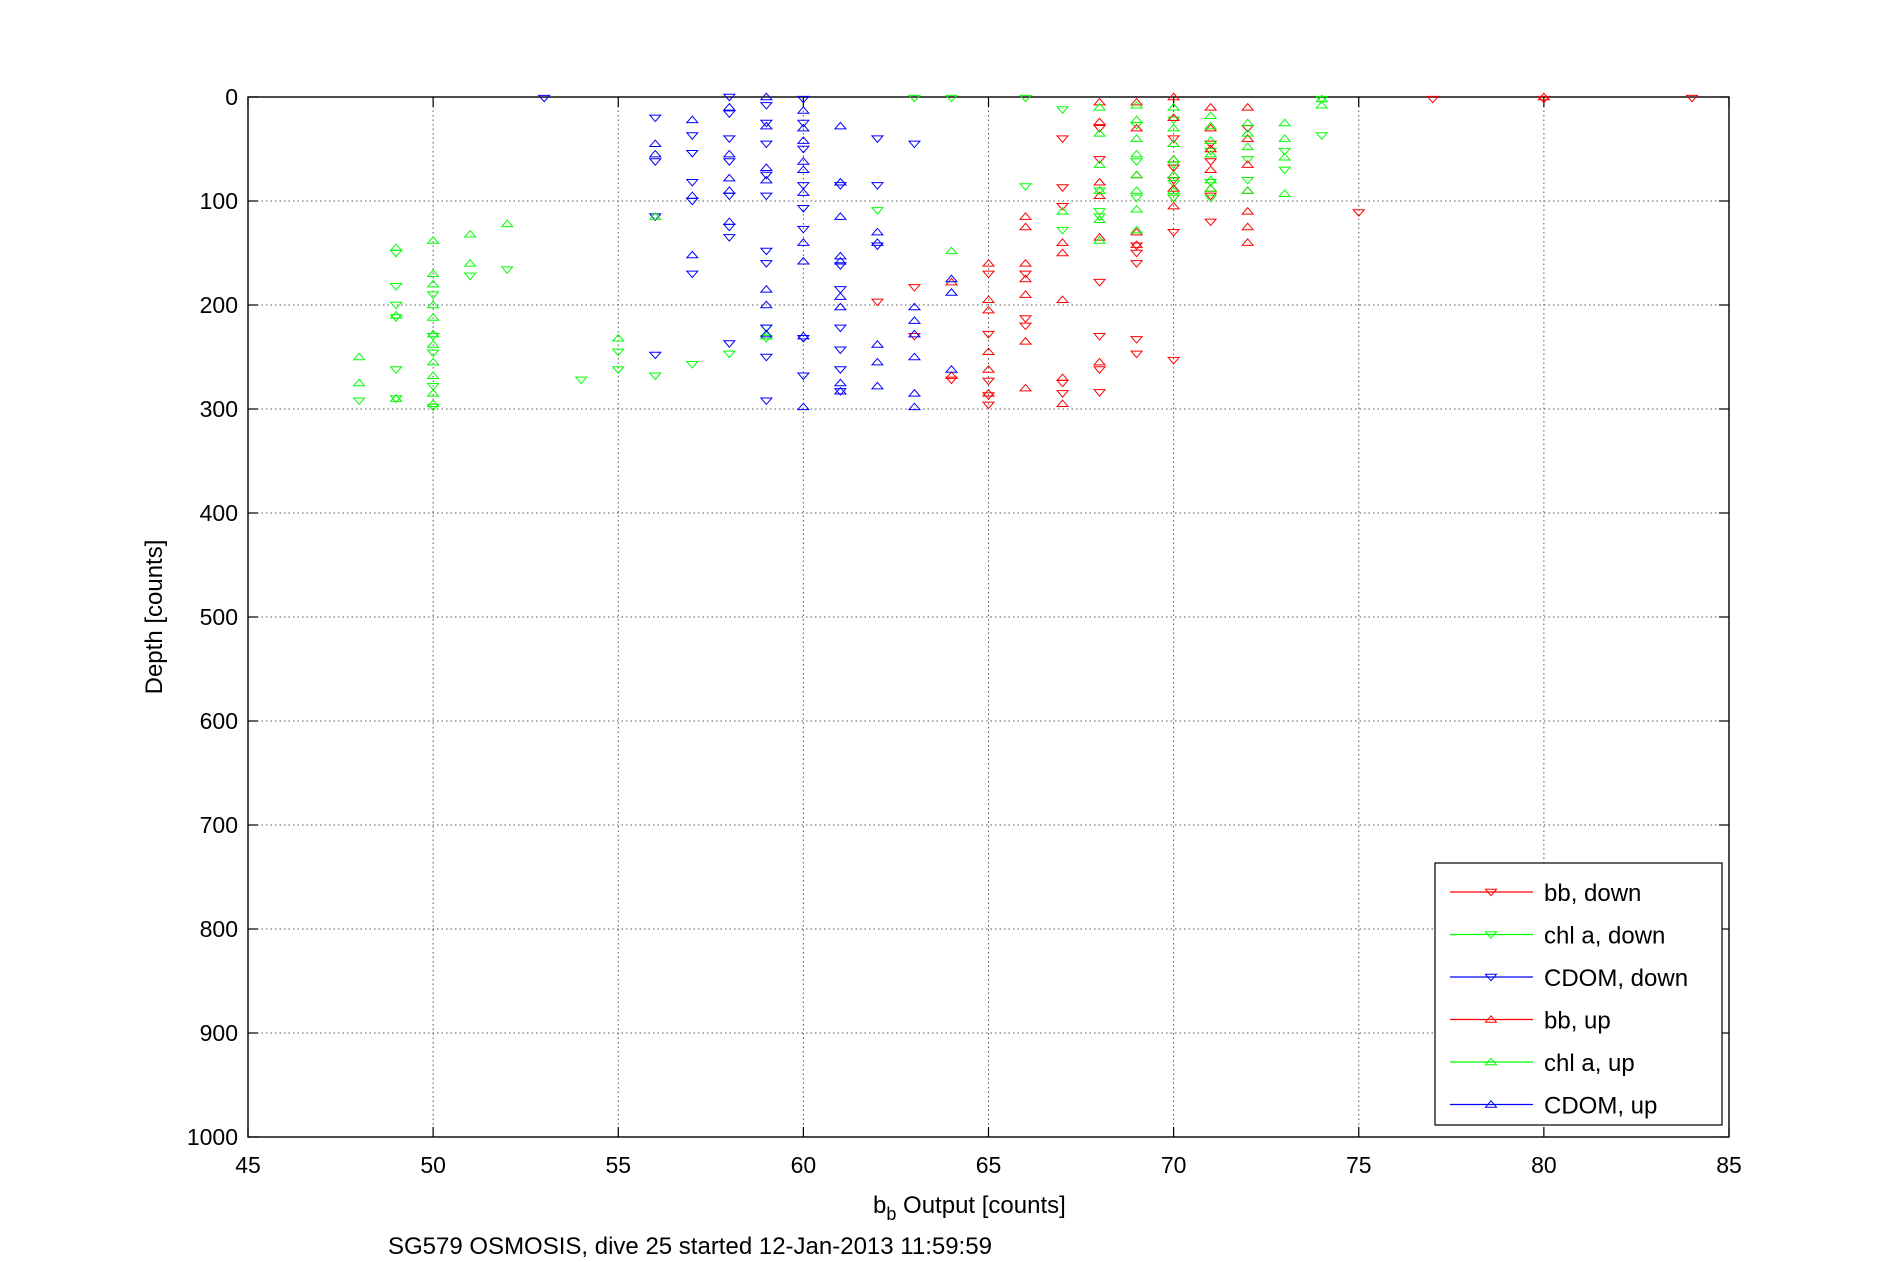 This screenshot has height=1262, width=1891. I want to click on legend-label-bb-down: bb, down, so click(1592, 893).